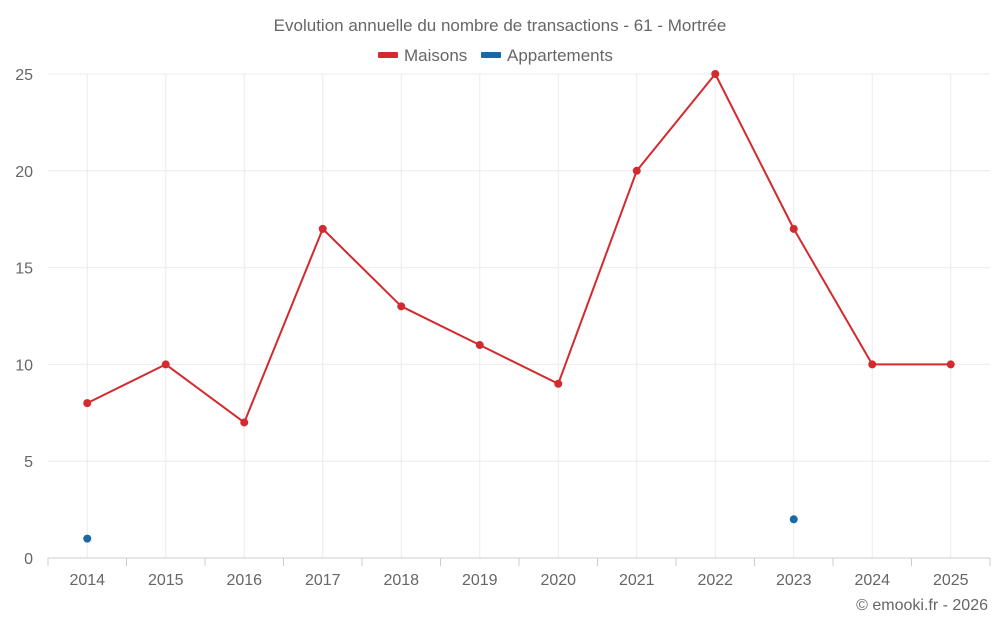 The height and width of the screenshot is (625, 1000). Describe the element at coordinates (715, 580) in the screenshot. I see `x-tick-label: 2022` at that location.